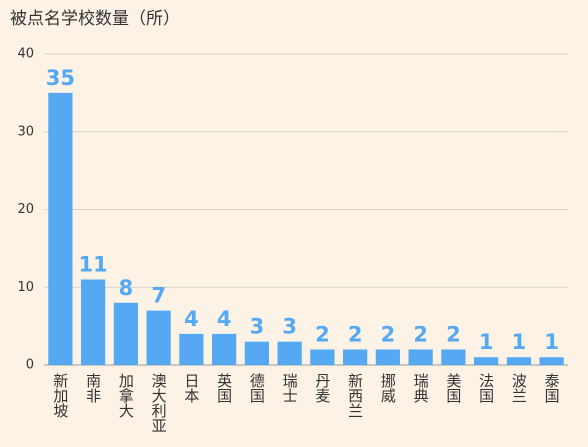 Image resolution: width=588 pixels, height=447 pixels. What do you see at coordinates (453, 388) in the screenshot?
I see `x-tick-label: 美国` at bounding box center [453, 388].